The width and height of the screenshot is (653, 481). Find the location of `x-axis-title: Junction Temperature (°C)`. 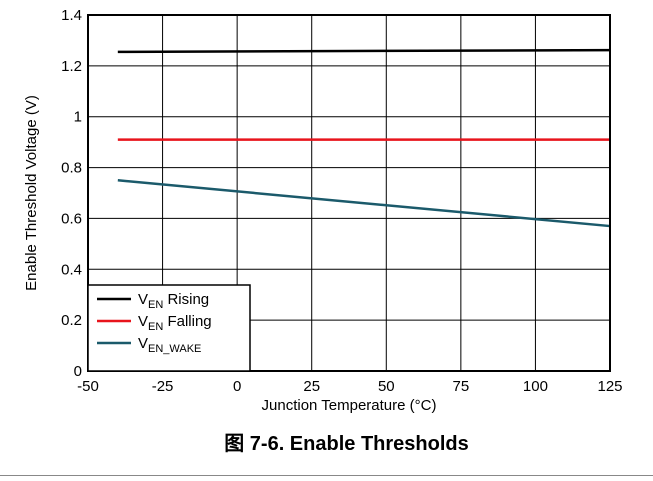

x-axis-title: Junction Temperature (°C) is located at coordinates (349, 405).